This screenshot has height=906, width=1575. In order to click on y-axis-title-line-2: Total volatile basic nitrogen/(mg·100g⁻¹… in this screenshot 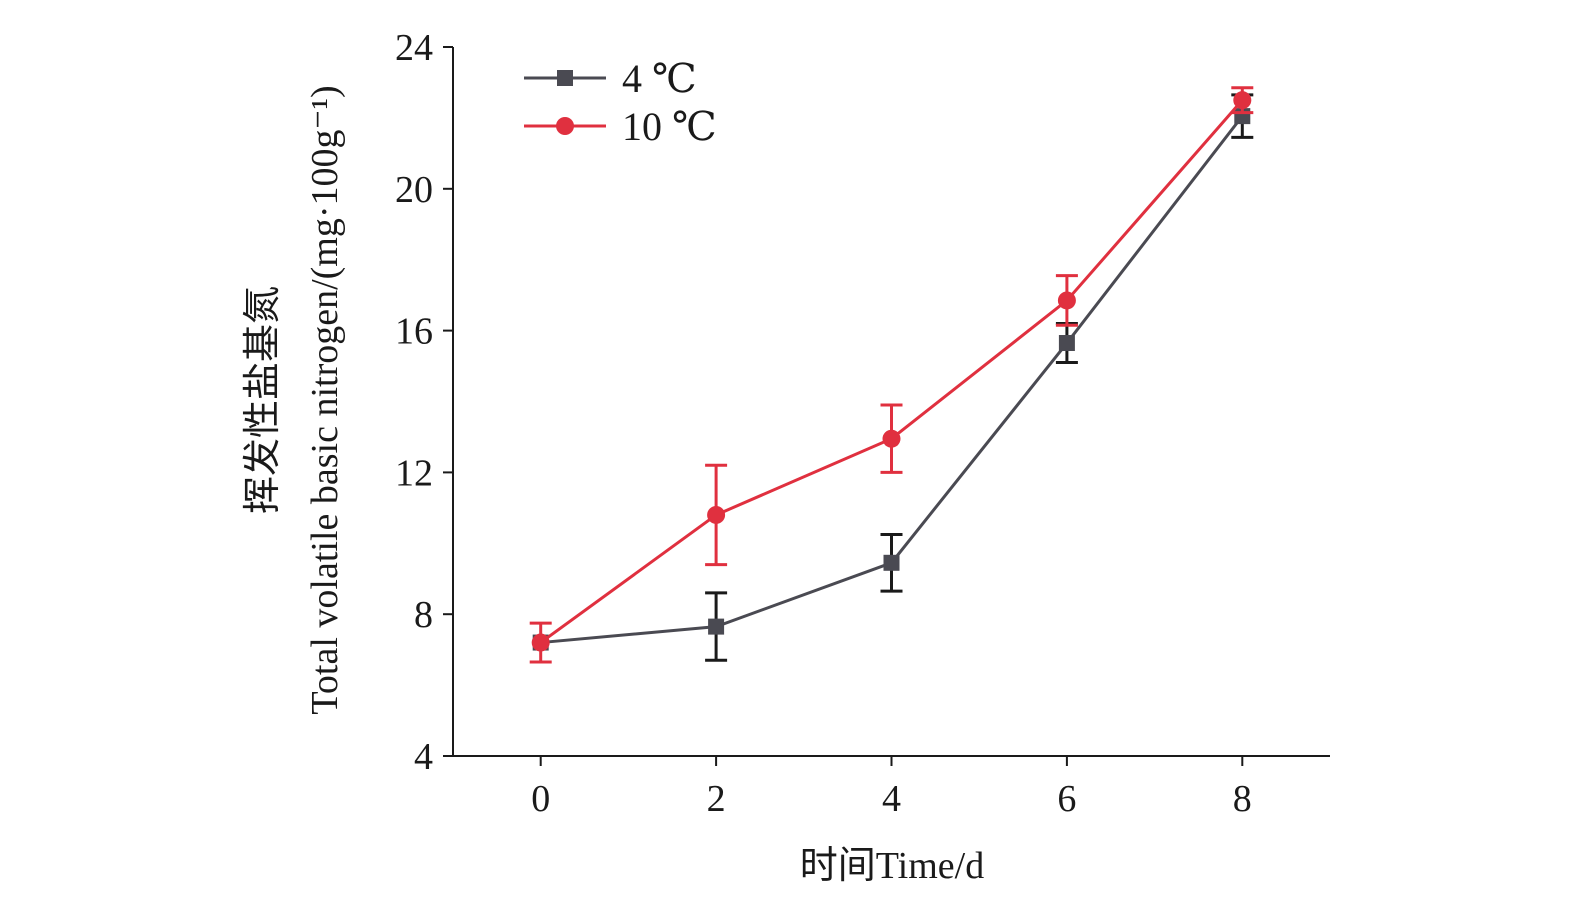, I will do `click(325, 399)`.